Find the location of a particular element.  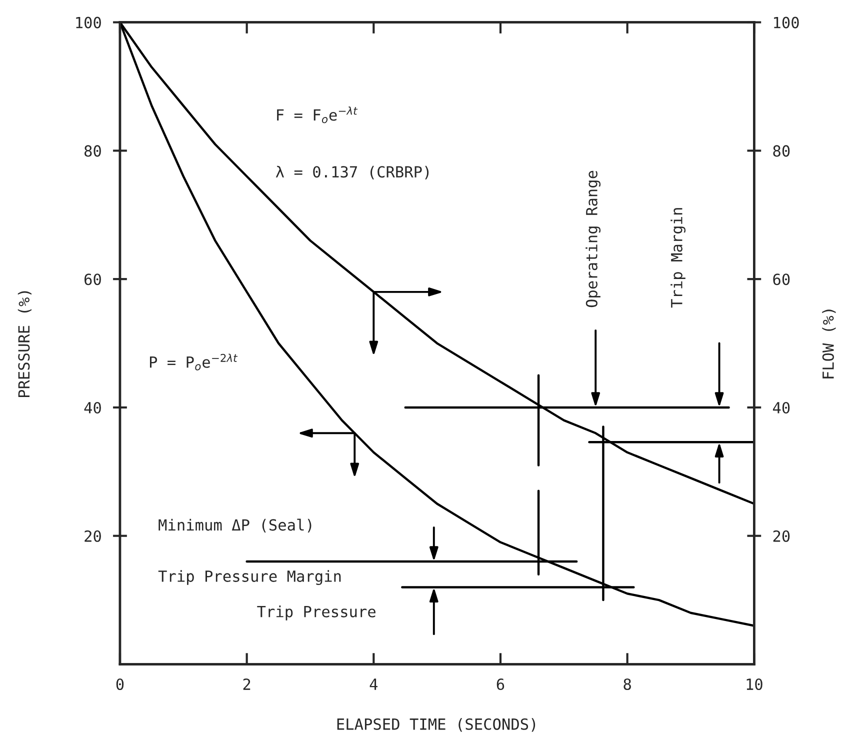

annotation: Trip Margin is located at coordinates (678, 258).